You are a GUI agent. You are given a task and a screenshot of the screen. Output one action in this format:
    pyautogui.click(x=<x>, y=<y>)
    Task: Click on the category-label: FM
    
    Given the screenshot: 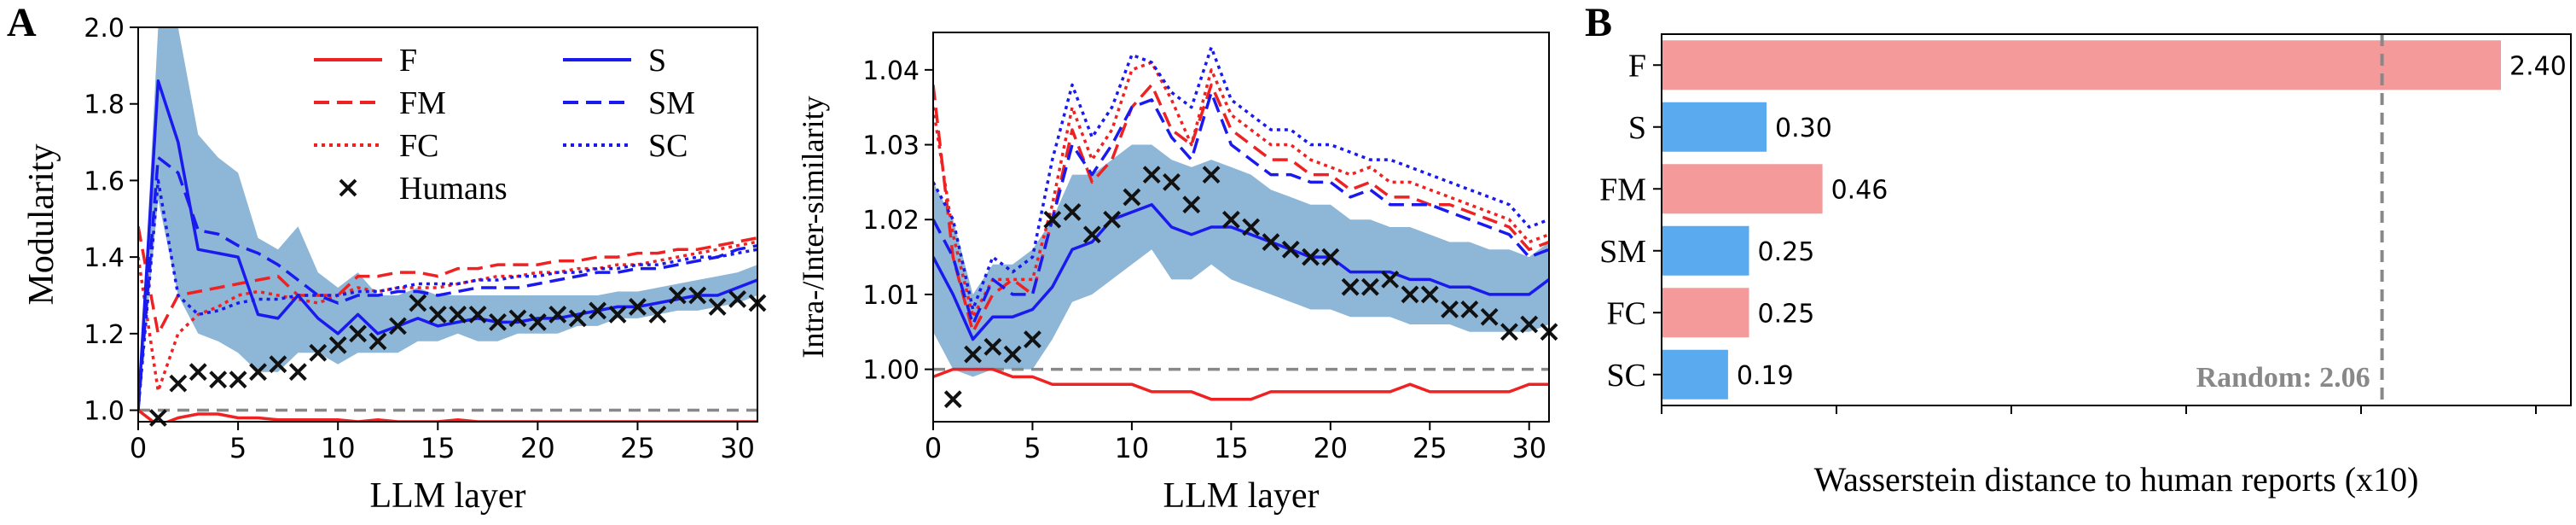 What is the action you would take?
    pyautogui.click(x=1622, y=189)
    